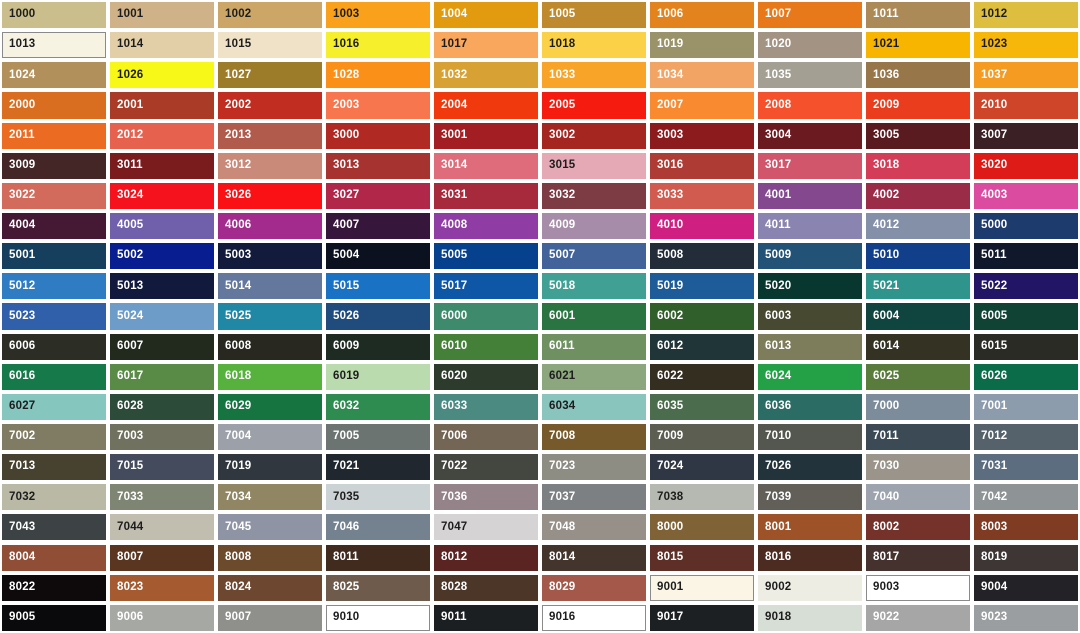  I want to click on color-swatch-1021: 1021, so click(918, 45).